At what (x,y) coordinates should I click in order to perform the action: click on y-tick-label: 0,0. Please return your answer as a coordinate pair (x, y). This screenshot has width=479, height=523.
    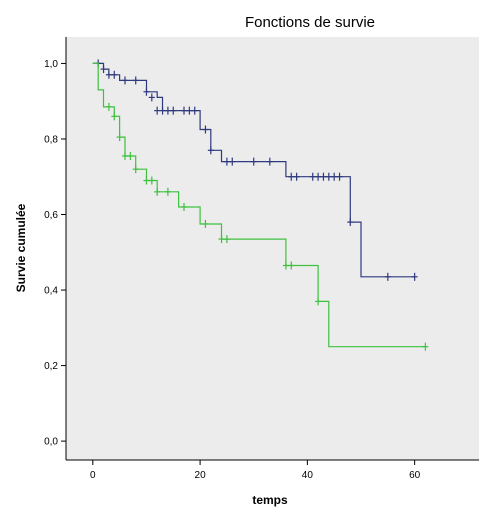
    Looking at the image, I should click on (51, 442).